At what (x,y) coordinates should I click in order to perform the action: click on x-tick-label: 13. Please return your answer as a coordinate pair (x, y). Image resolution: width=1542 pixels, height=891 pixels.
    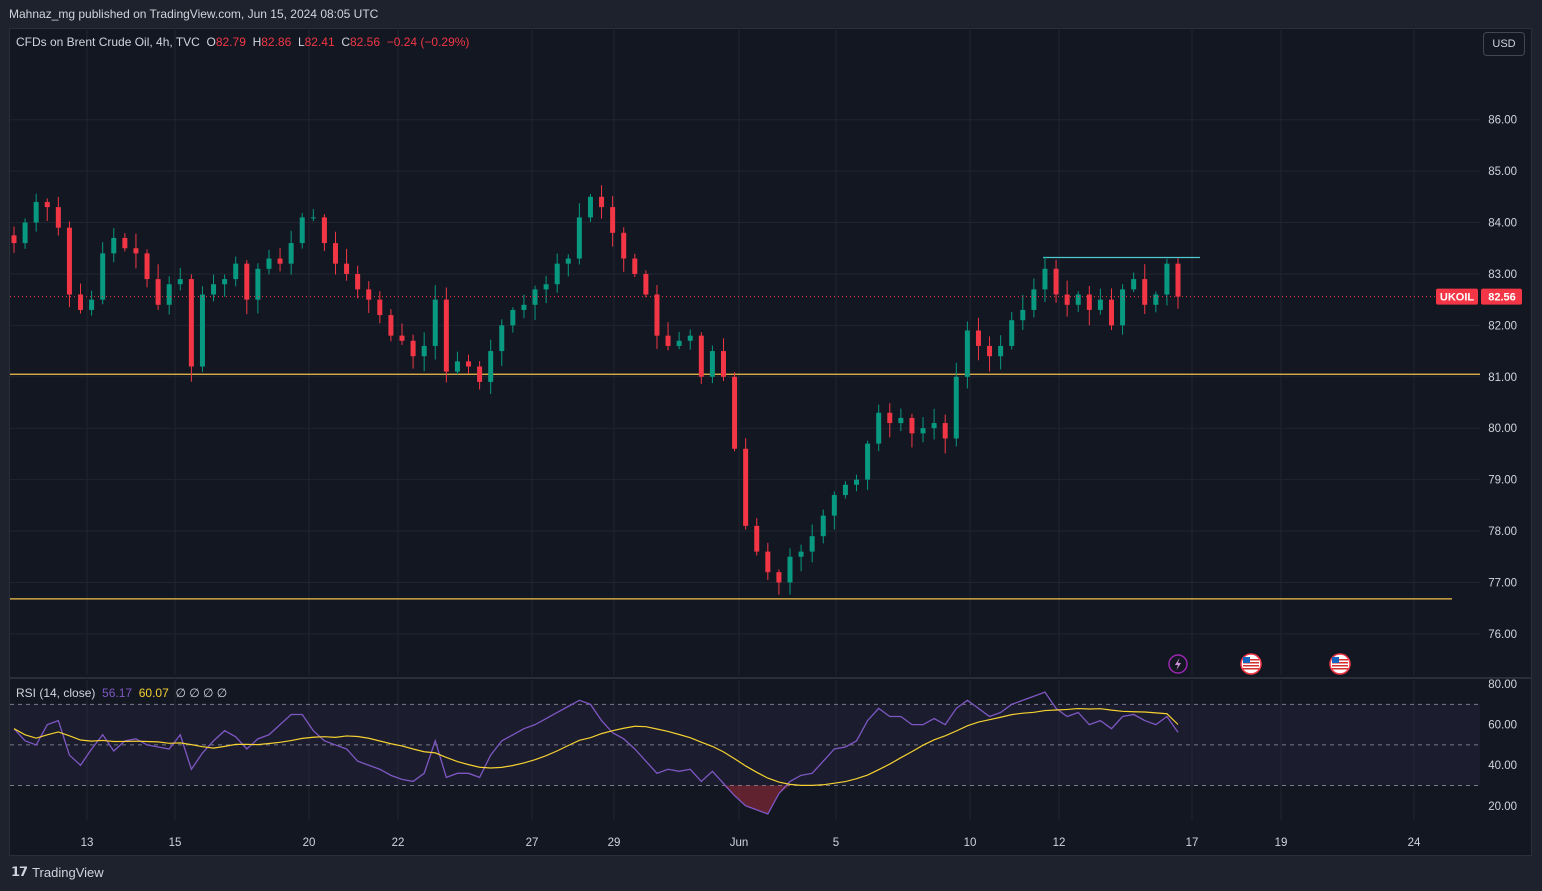
    Looking at the image, I should click on (87, 843).